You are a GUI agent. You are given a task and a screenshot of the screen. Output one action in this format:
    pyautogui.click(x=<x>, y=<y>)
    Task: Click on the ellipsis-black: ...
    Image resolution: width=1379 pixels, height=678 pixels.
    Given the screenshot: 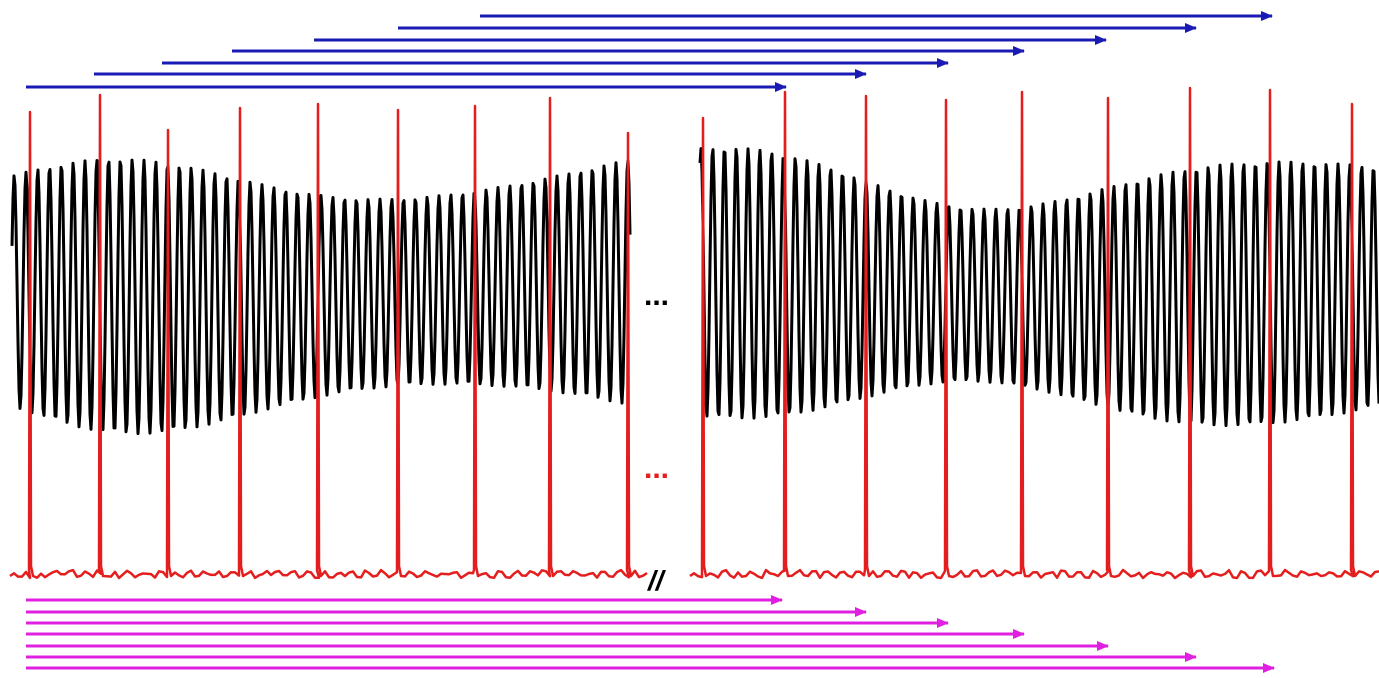 What is the action you would take?
    pyautogui.click(x=656, y=295)
    